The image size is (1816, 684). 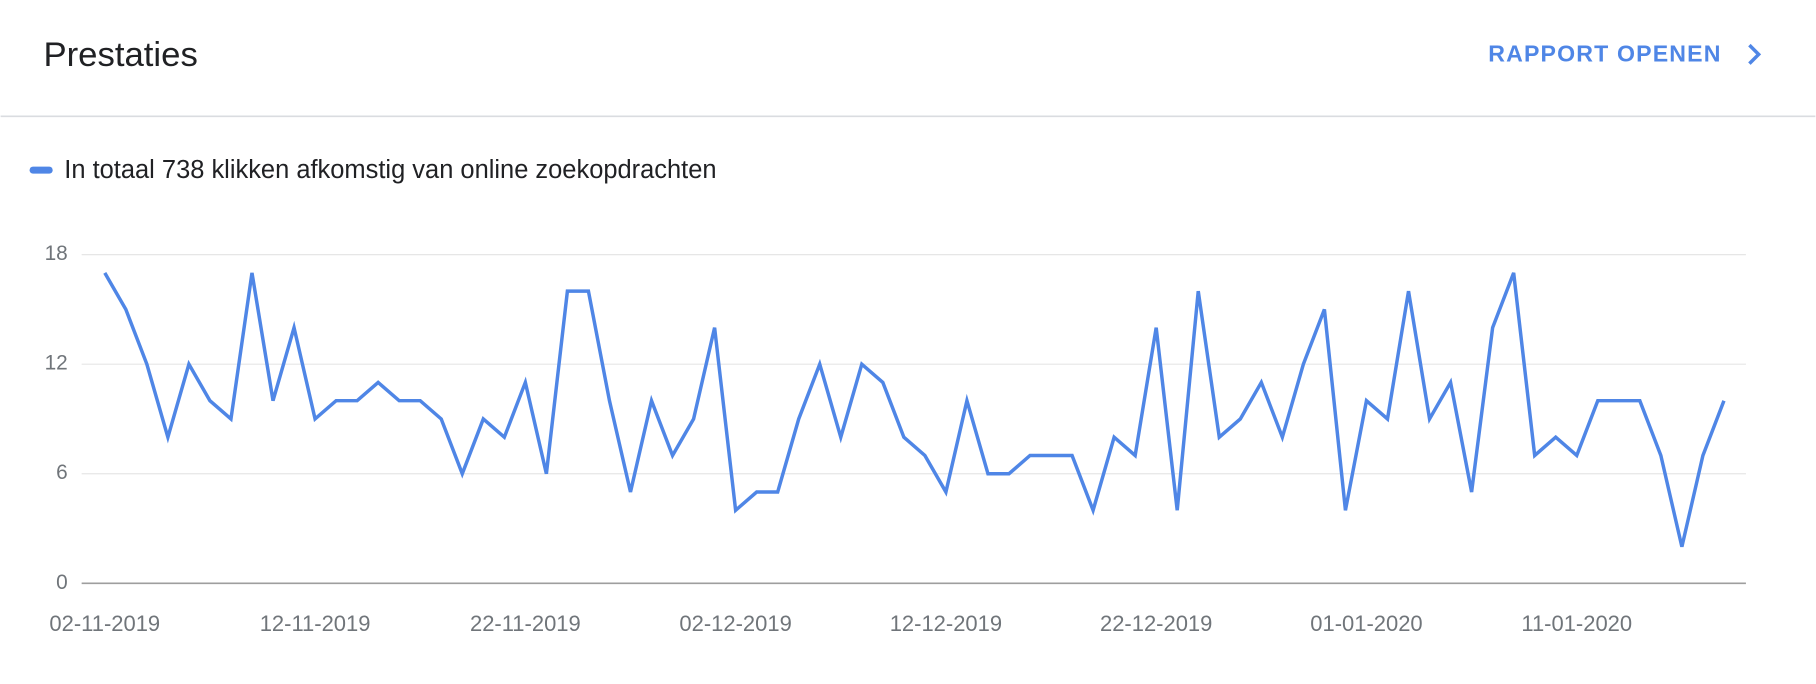 What do you see at coordinates (525, 623) in the screenshot?
I see `x-tick-label: 22-11-2019` at bounding box center [525, 623].